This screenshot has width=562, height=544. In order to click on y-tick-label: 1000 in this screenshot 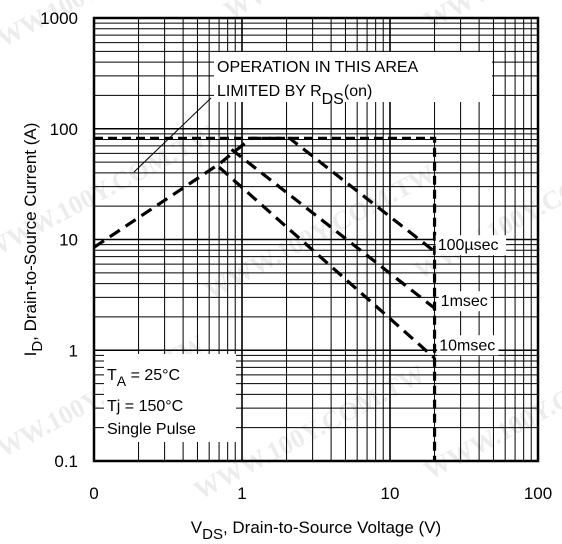, I will do `click(59, 18)`.